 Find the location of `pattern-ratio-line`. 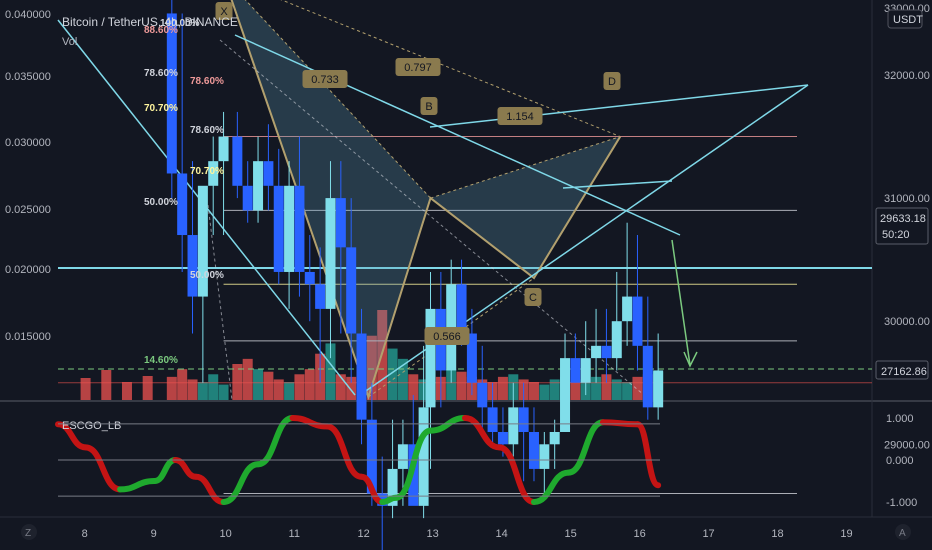

pattern-ratio-line is located at coordinates (450, 69).